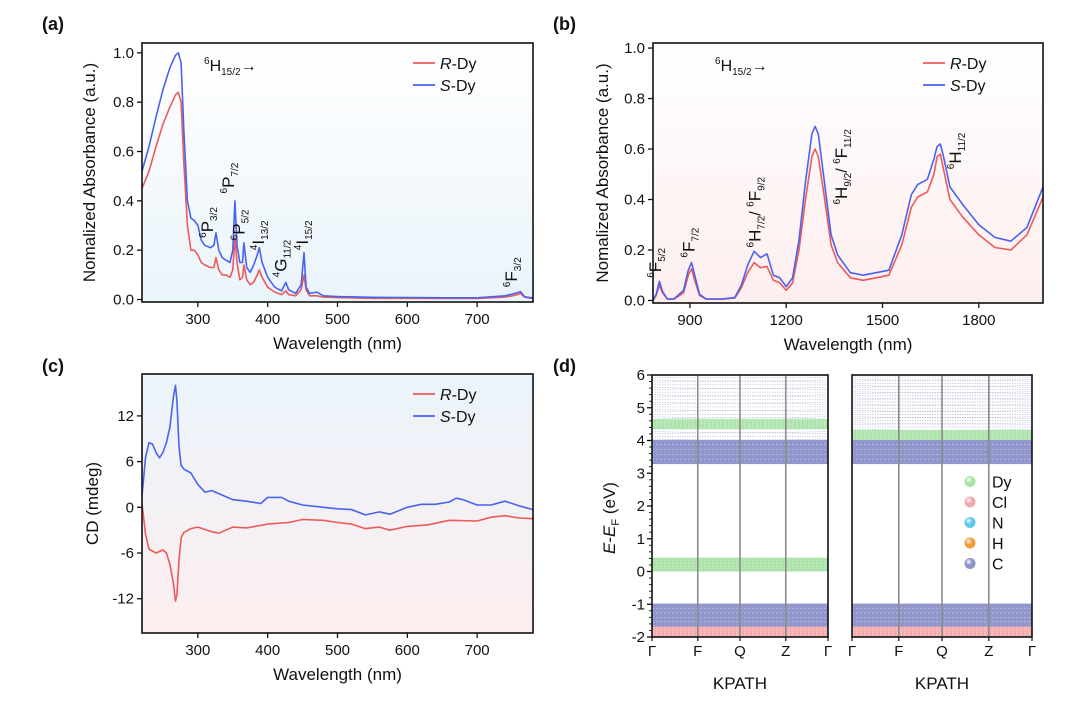 Image resolution: width=1067 pixels, height=716 pixels. I want to click on band-subplot-right: Γ F Q Z Γ KPATH, so click(942, 533).